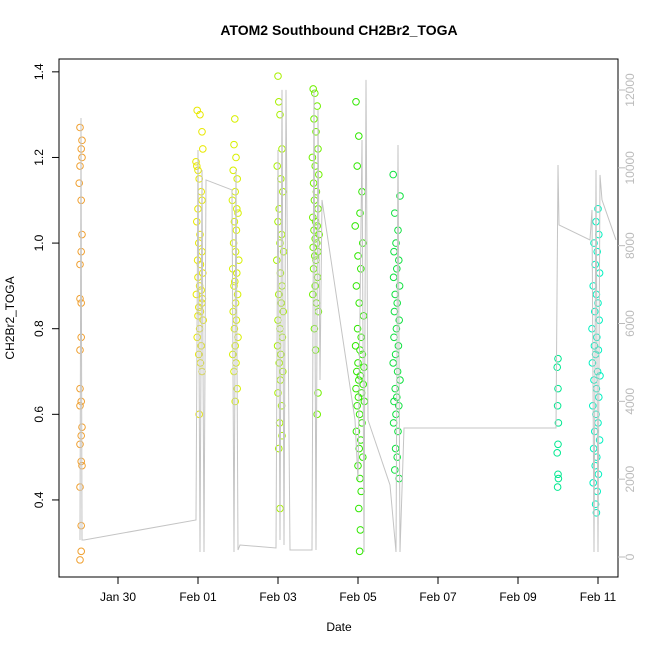 This screenshot has height=650, width=650. Describe the element at coordinates (358, 597) in the screenshot. I see `x-tick-label: Feb 05` at that location.